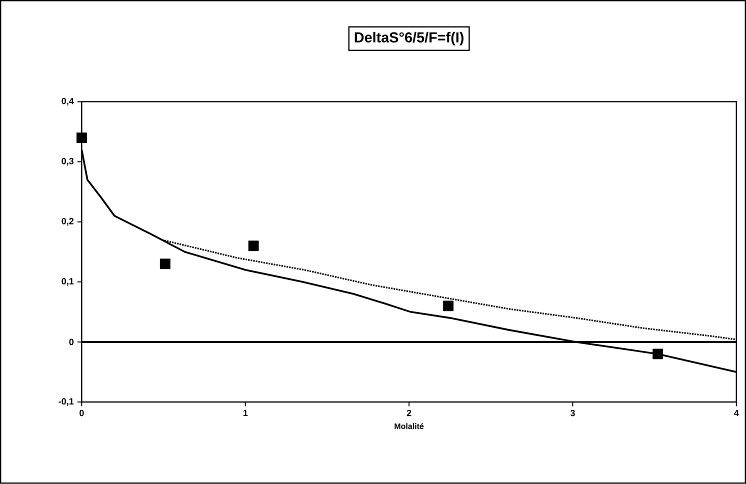  Describe the element at coordinates (245, 413) in the screenshot. I see `x-tick-label: 1` at that location.